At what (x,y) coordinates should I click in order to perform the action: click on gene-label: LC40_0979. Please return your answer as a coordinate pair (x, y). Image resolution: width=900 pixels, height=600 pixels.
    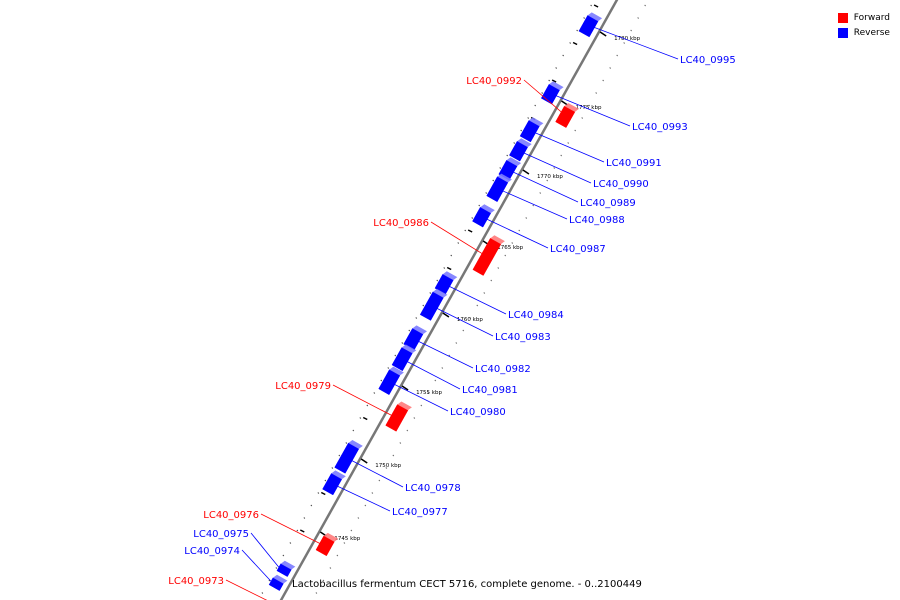
    Looking at the image, I should click on (303, 386).